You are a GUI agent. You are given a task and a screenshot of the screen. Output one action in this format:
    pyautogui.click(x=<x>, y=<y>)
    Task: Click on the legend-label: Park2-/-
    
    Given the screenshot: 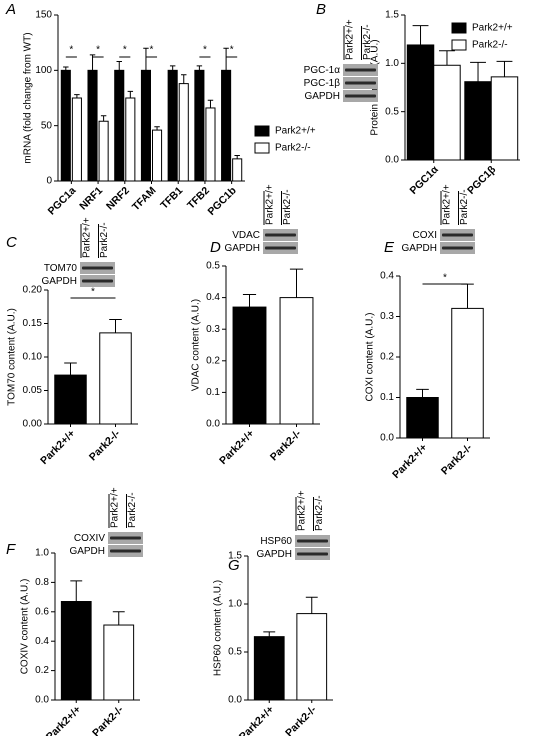 What is the action you would take?
    pyautogui.click(x=490, y=45)
    